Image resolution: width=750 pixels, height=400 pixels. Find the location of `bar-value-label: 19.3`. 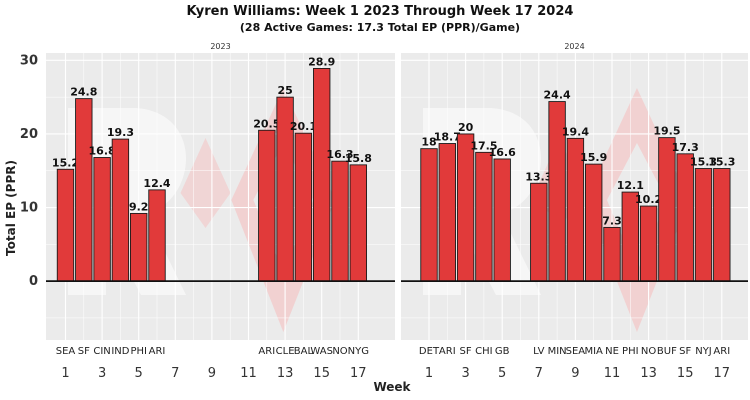

bar-value-label: 19.3 is located at coordinates (120, 132).